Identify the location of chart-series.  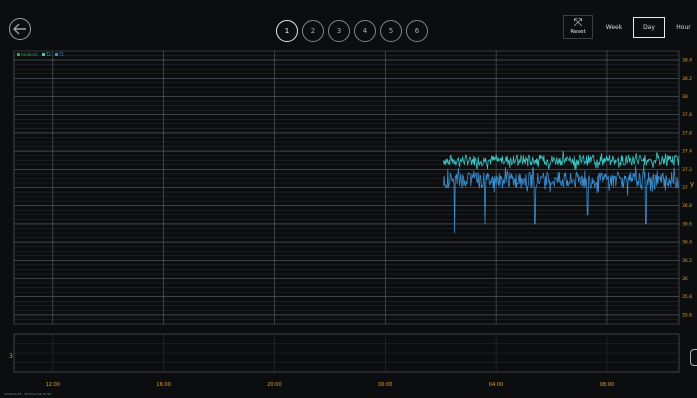
(561, 192).